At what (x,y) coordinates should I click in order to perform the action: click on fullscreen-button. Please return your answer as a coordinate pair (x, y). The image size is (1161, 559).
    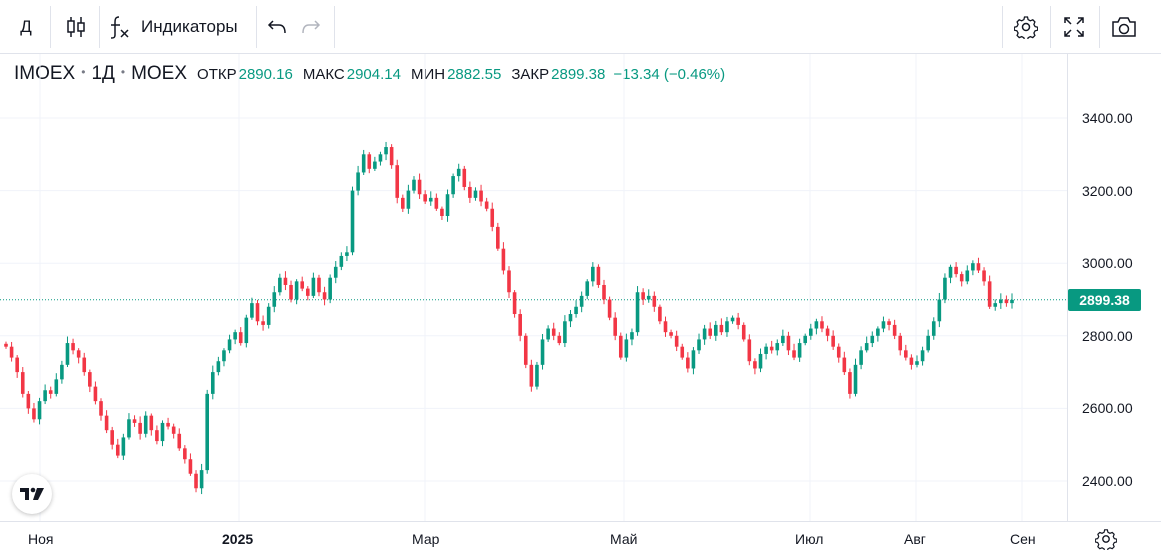
    Looking at the image, I should click on (1074, 27).